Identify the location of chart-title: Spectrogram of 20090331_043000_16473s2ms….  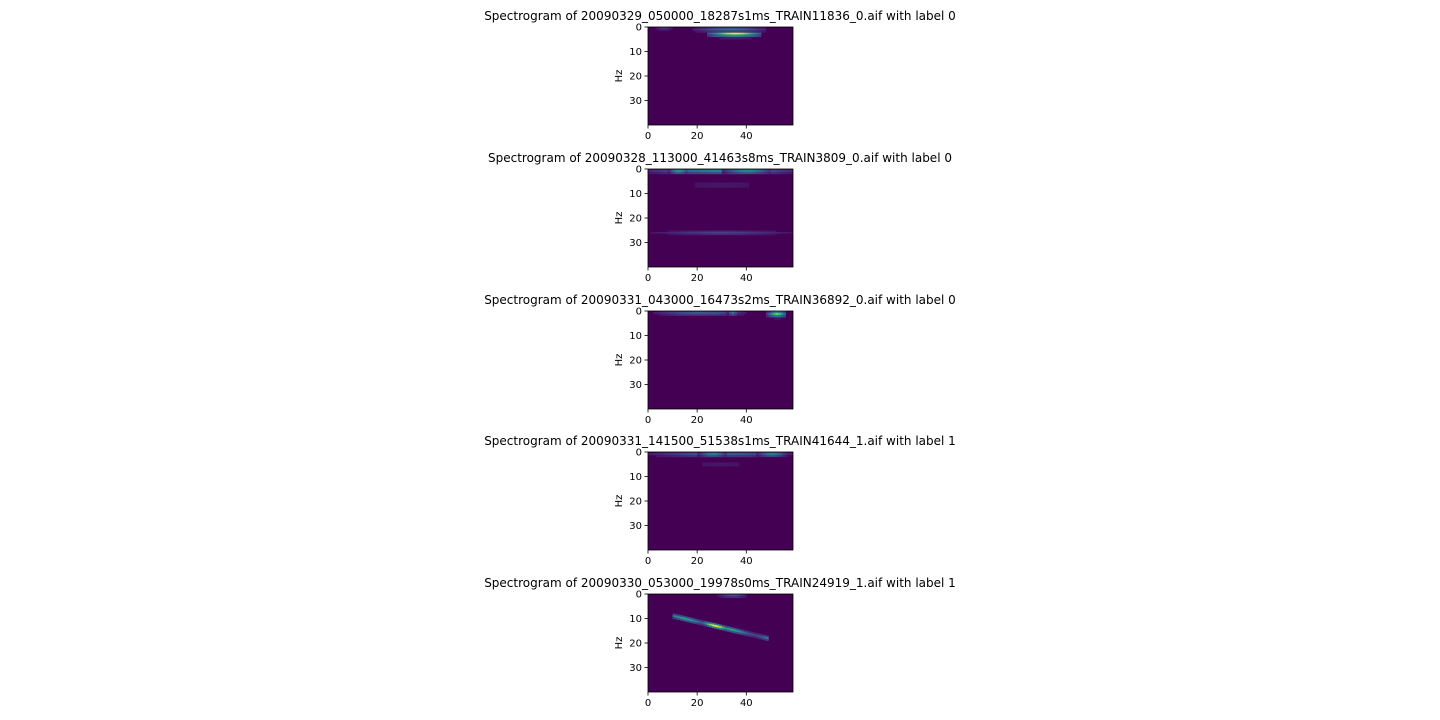
(720, 299).